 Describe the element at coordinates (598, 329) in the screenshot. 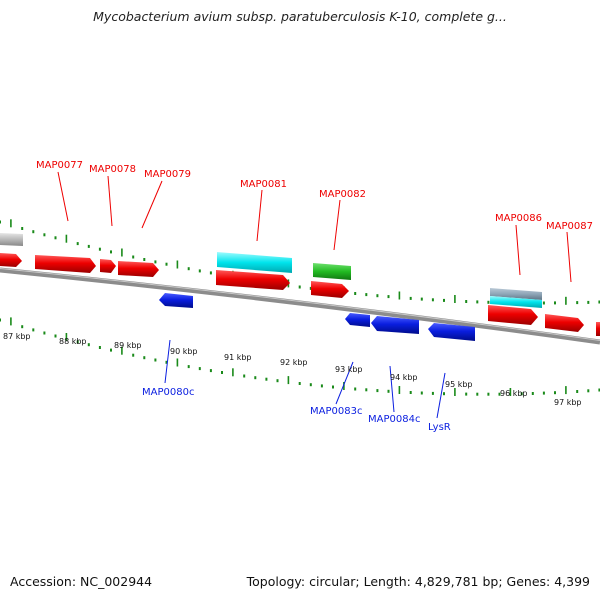

I see `gene-arrow-map0088` at that location.